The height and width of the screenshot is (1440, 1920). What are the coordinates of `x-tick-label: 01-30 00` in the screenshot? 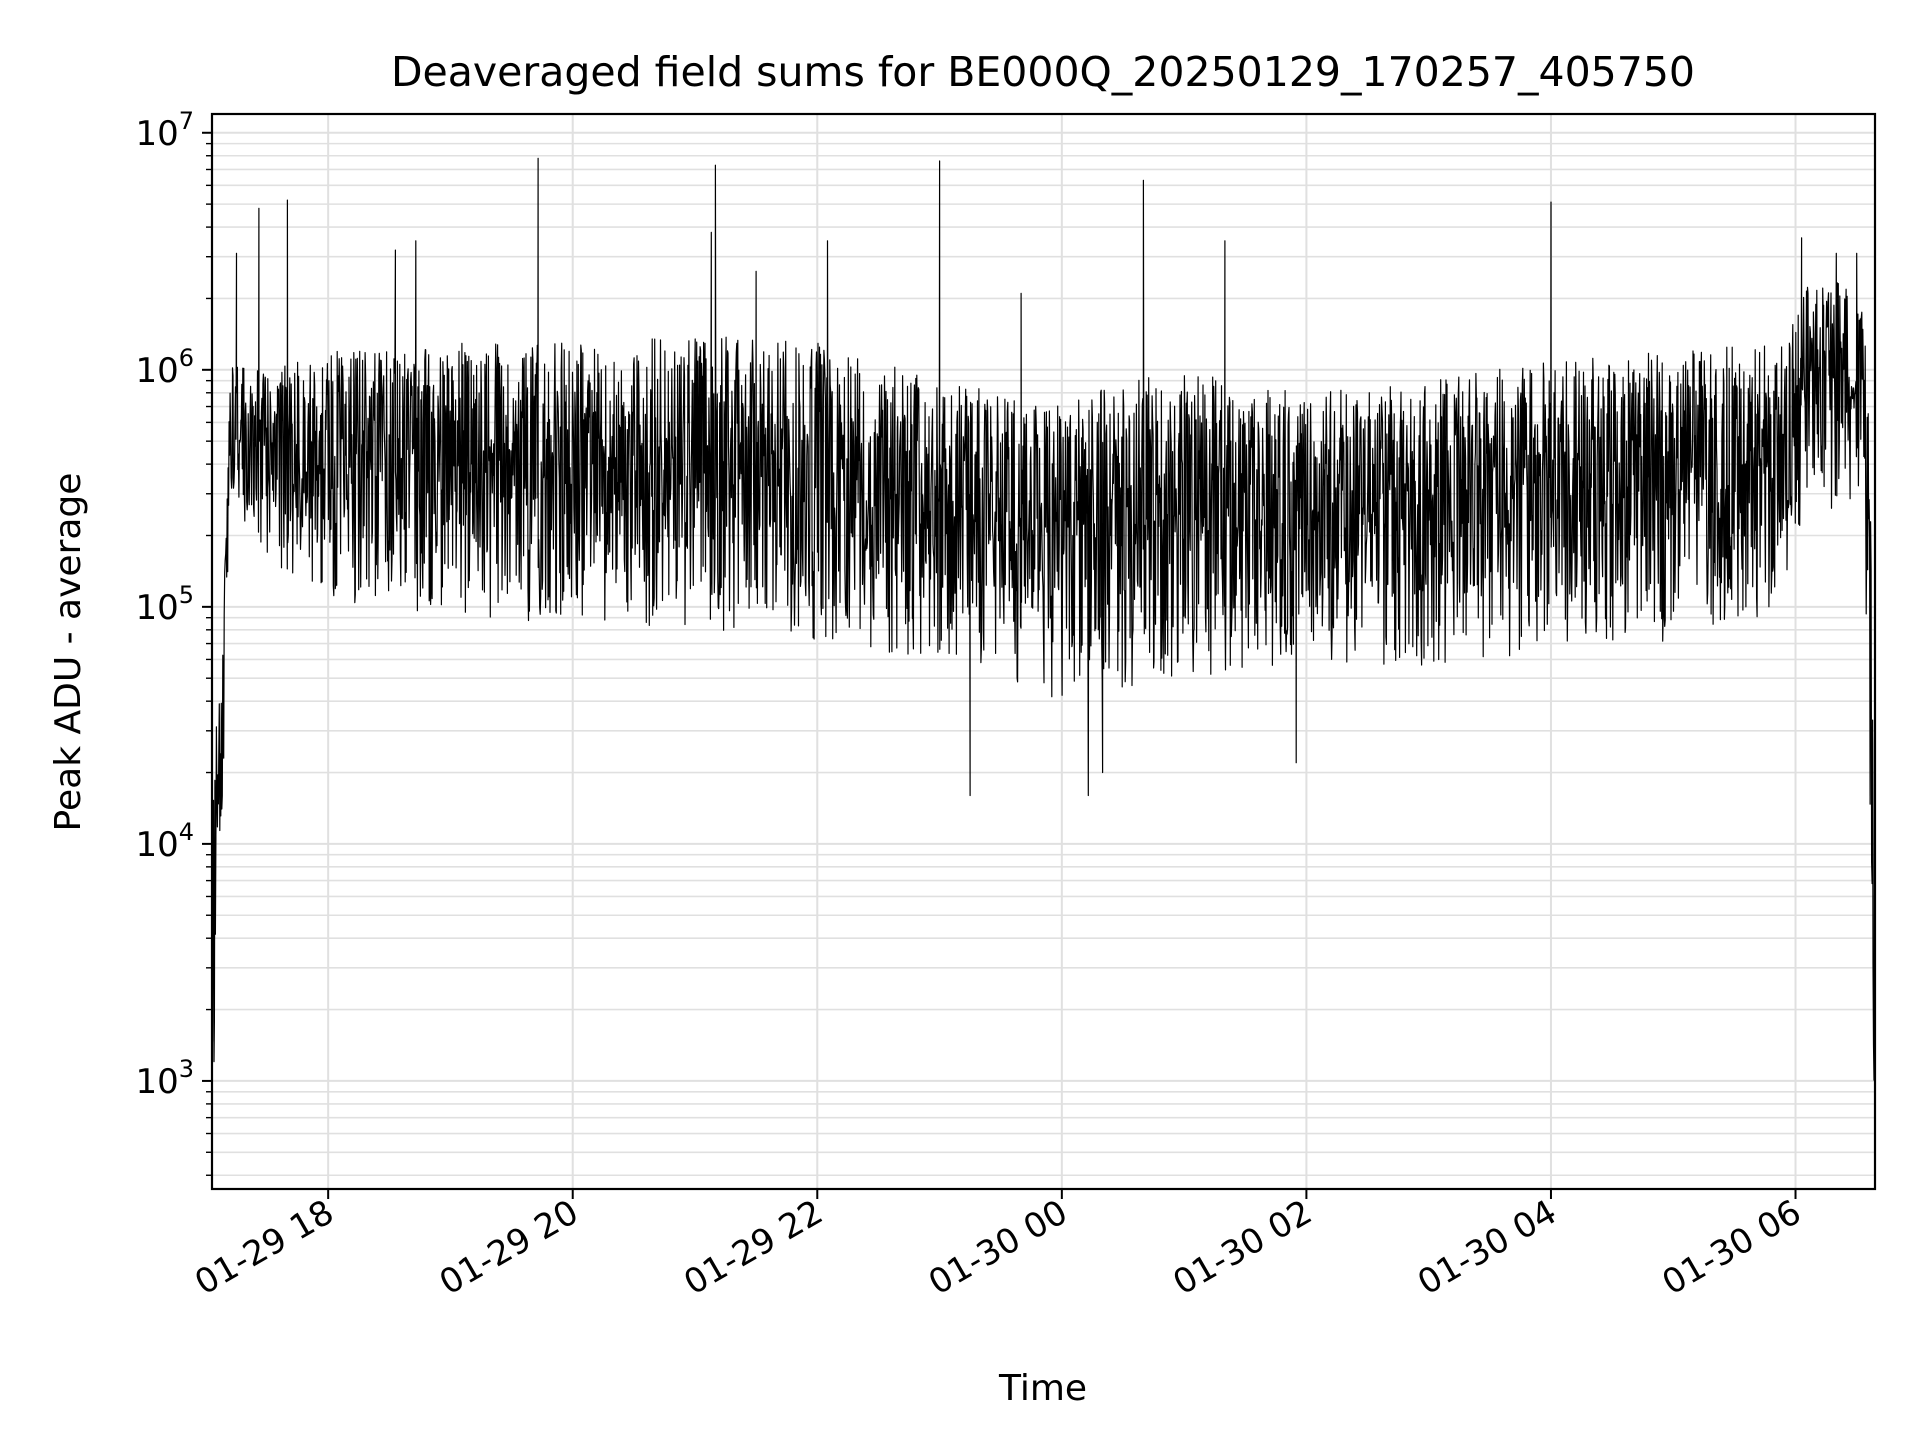 It's located at (998, 1247).